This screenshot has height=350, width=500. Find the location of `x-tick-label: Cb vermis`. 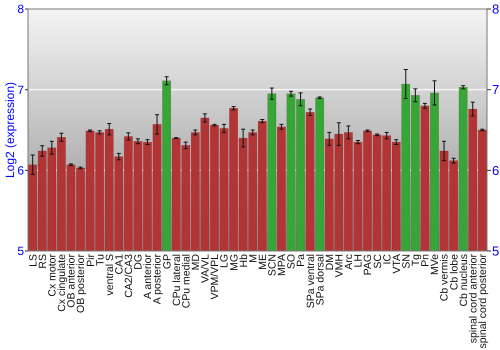

x-tick-label: Cb vermis is located at coordinates (444, 278).